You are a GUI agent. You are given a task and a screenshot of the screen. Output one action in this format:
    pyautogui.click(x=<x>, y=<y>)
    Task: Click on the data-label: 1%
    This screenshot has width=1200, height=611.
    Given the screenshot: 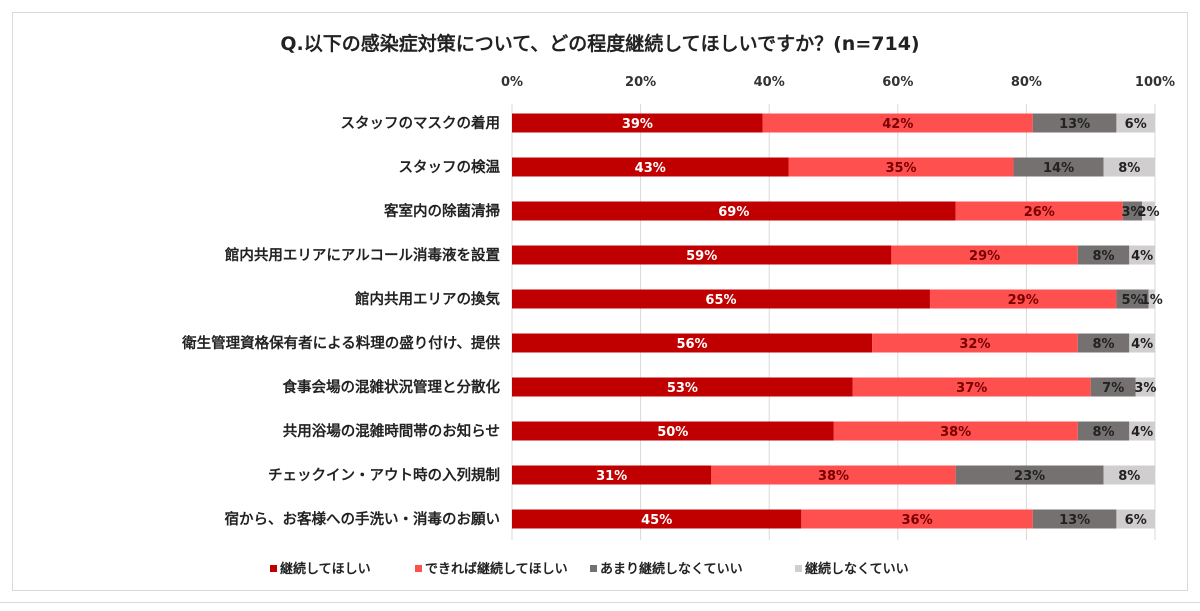 What is the action you would take?
    pyautogui.click(x=1152, y=300)
    